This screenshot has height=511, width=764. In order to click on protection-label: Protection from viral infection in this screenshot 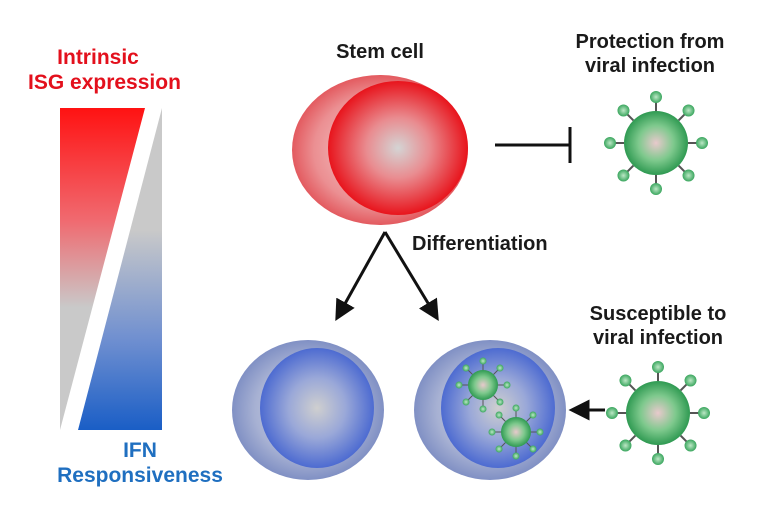, I will do `click(650, 54)`.